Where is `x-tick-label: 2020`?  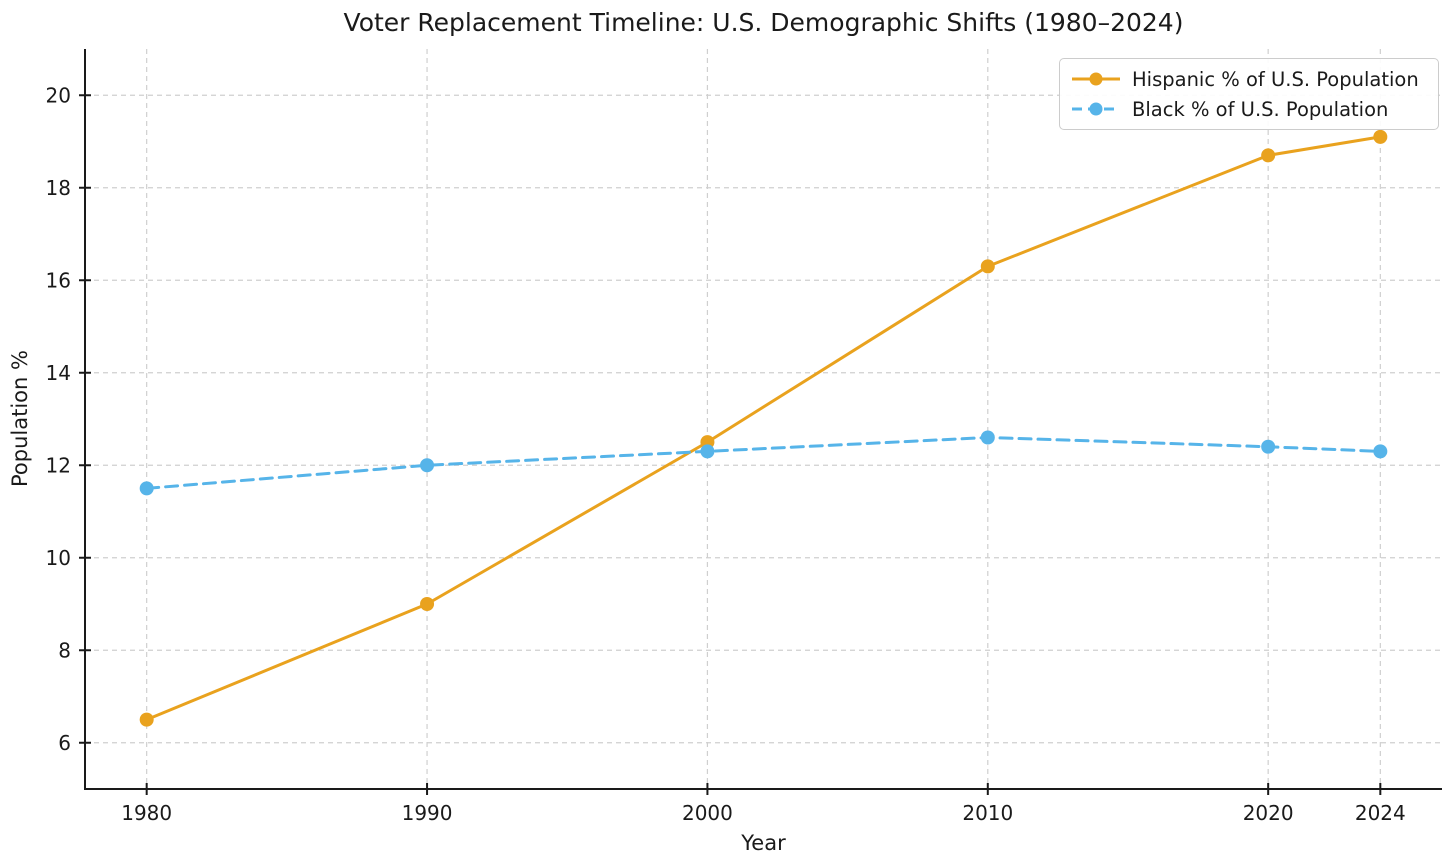
x-tick-label: 2020 is located at coordinates (1268, 813).